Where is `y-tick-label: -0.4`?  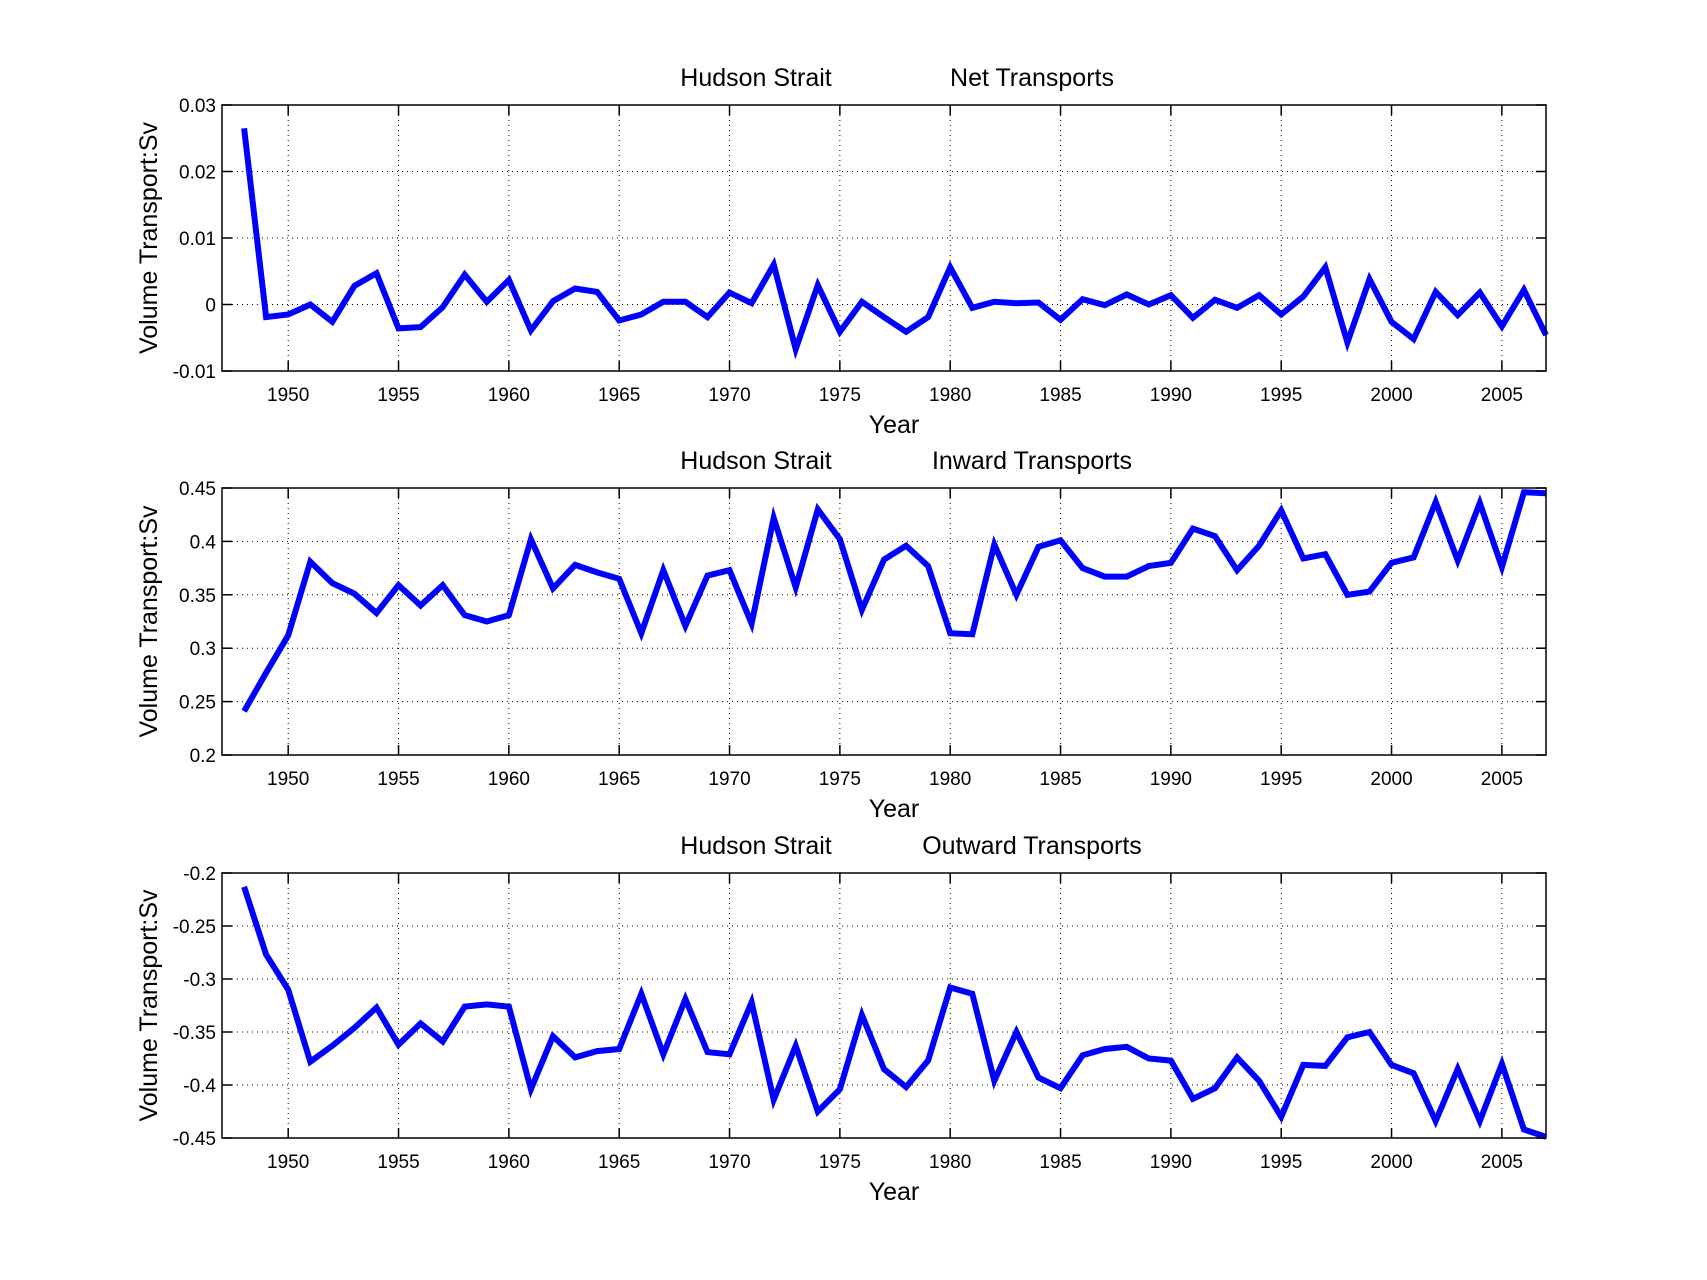 y-tick-label: -0.4 is located at coordinates (199, 1086).